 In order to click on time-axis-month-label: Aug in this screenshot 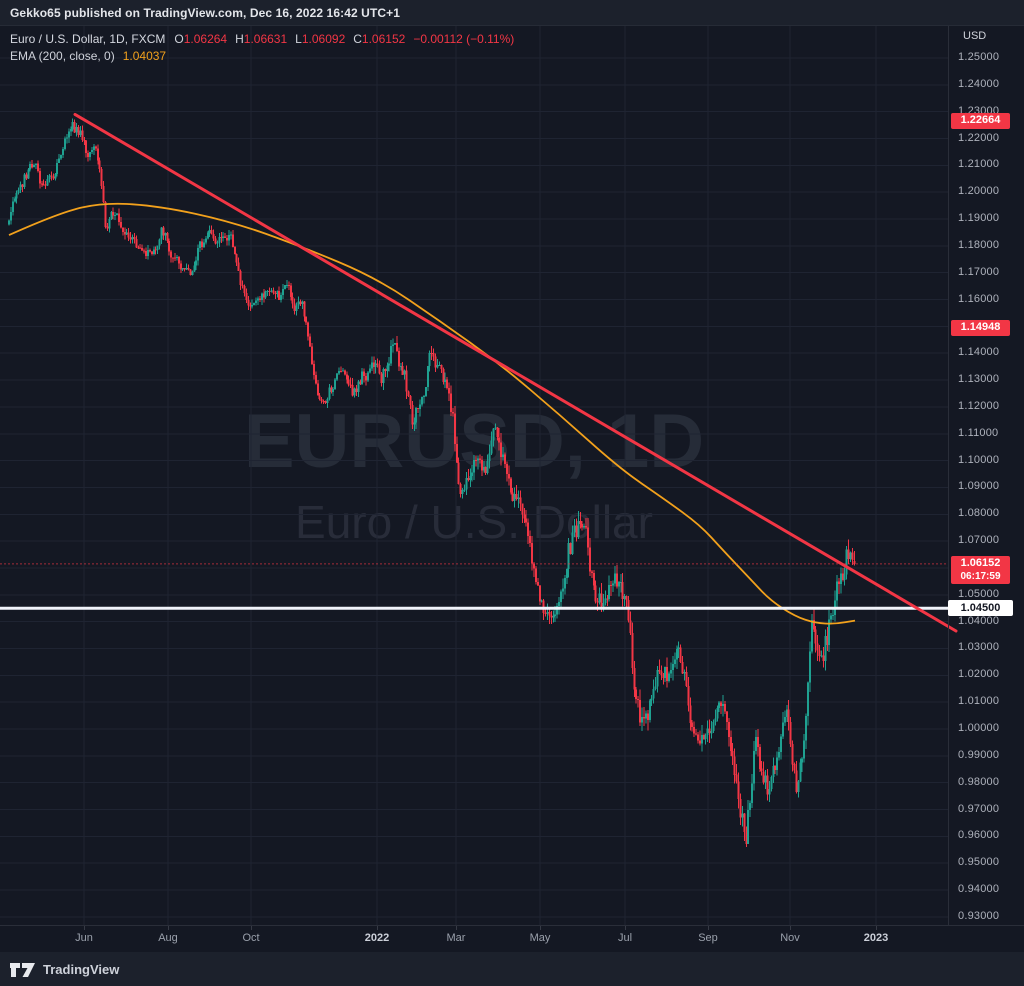, I will do `click(168, 938)`.